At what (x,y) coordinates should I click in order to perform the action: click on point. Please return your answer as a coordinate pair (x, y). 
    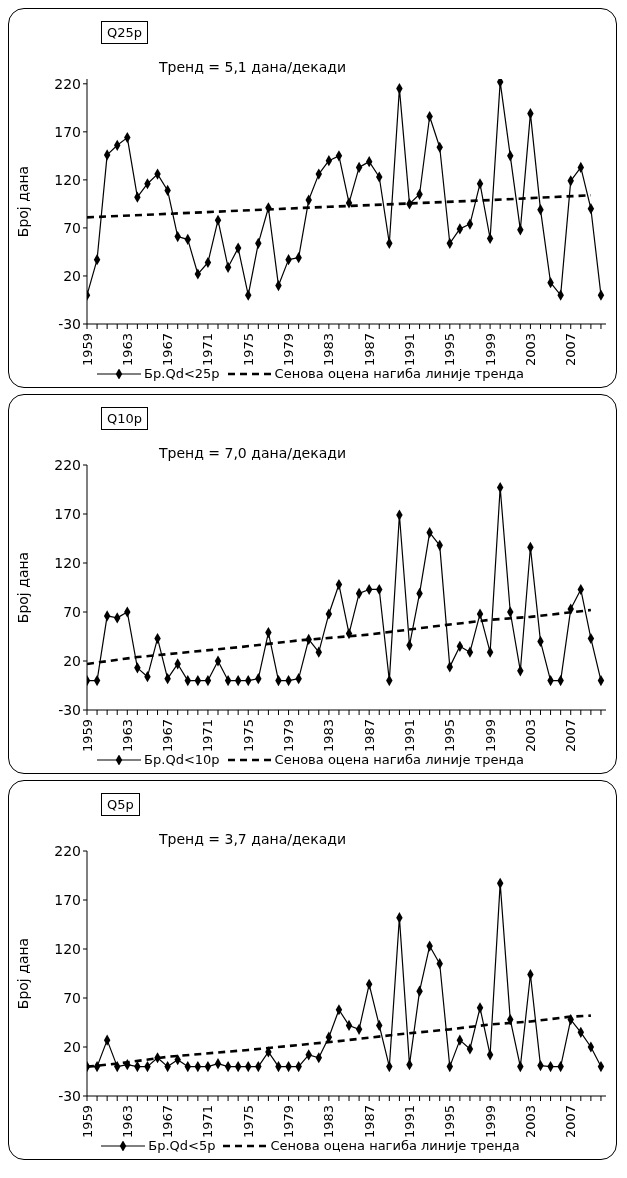
    Looking at the image, I should click on (500, 83).